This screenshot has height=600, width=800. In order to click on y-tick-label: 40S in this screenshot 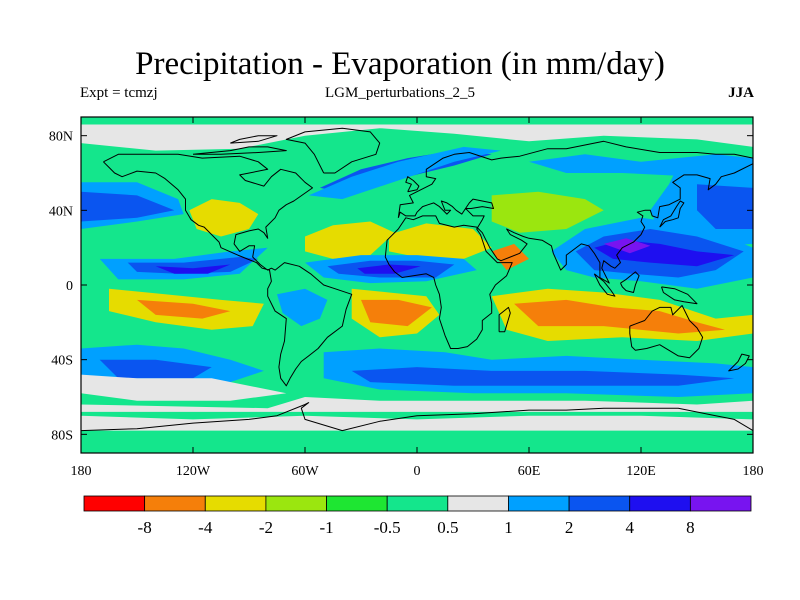, I will do `click(62, 361)`.